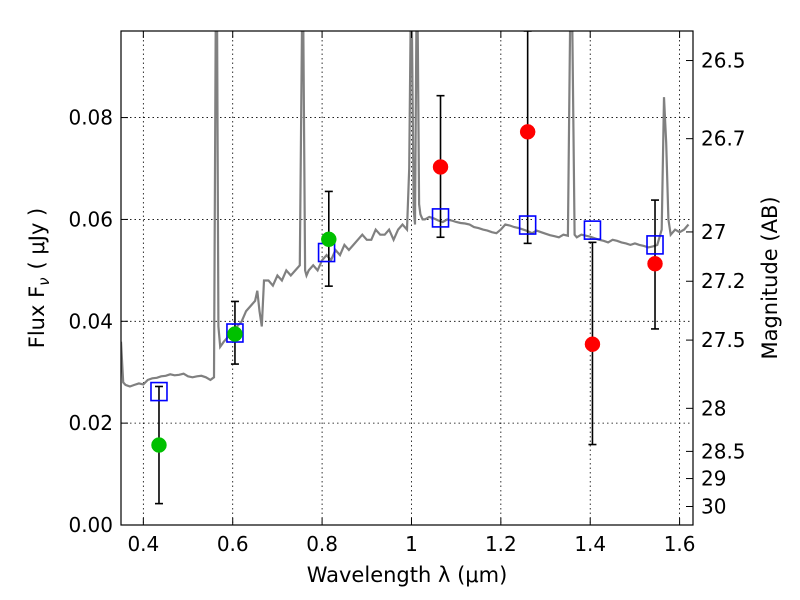 The image size is (800, 600). I want to click on magnitude-tick-label: 30, so click(713, 507).